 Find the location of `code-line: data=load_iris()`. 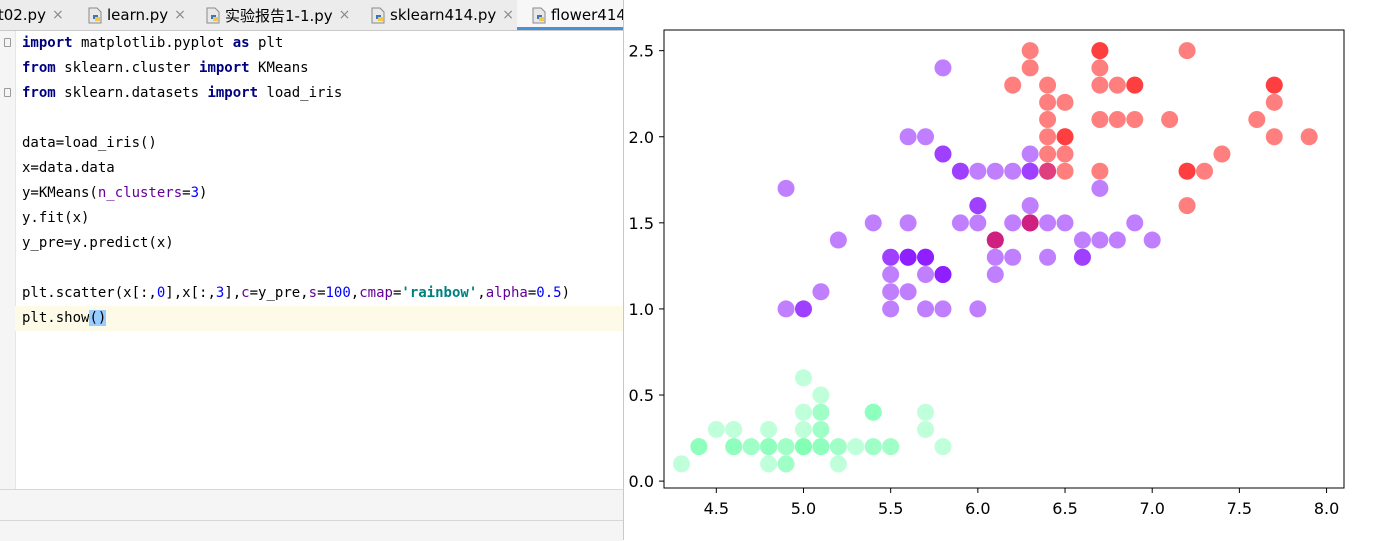

code-line: data=load_iris() is located at coordinates (89, 143).